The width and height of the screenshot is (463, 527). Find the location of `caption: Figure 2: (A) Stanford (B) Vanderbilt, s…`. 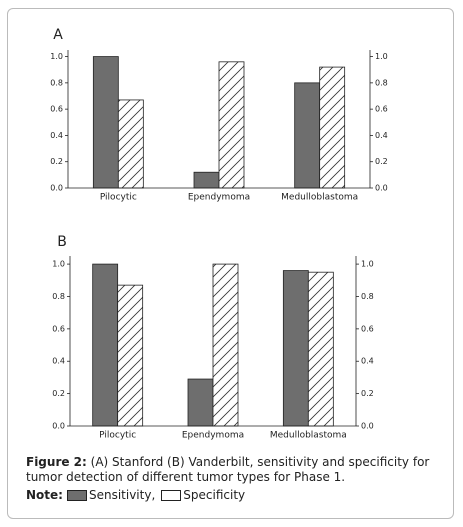

caption: Figure 2: (A) Stanford (B) Vanderbilt, s… is located at coordinates (231, 470).